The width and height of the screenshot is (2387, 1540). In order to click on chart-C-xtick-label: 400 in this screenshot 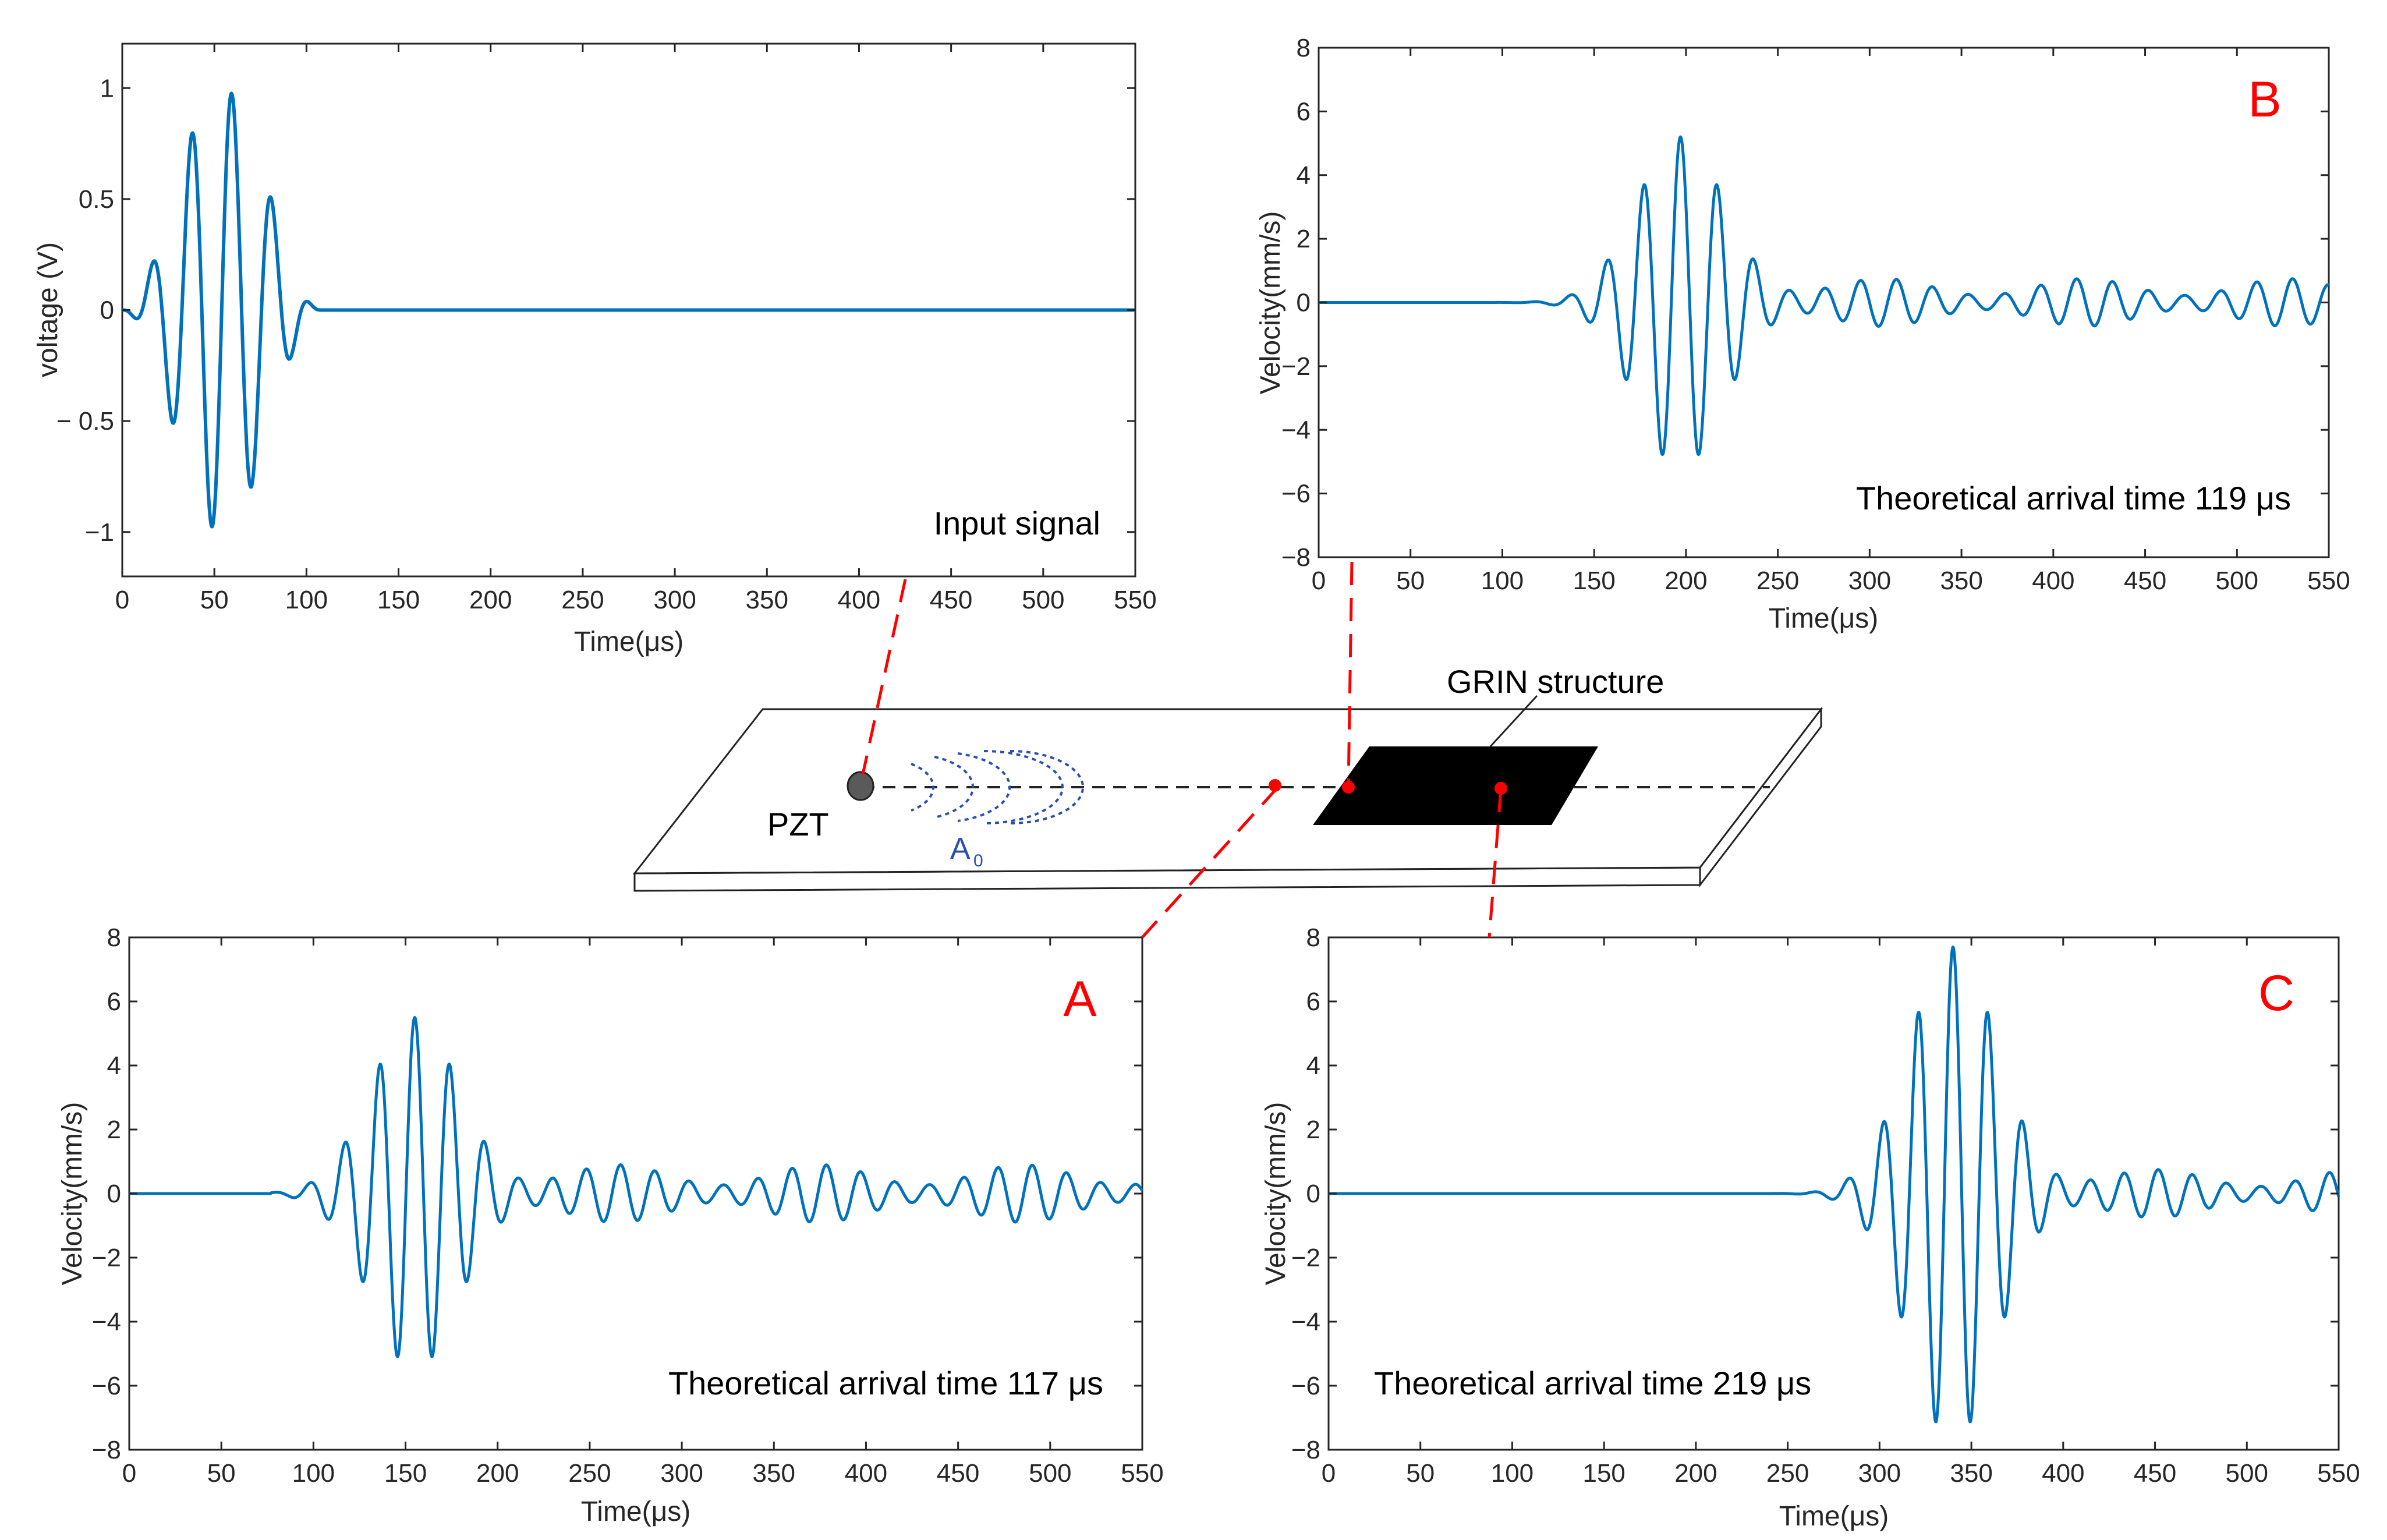, I will do `click(2063, 1473)`.